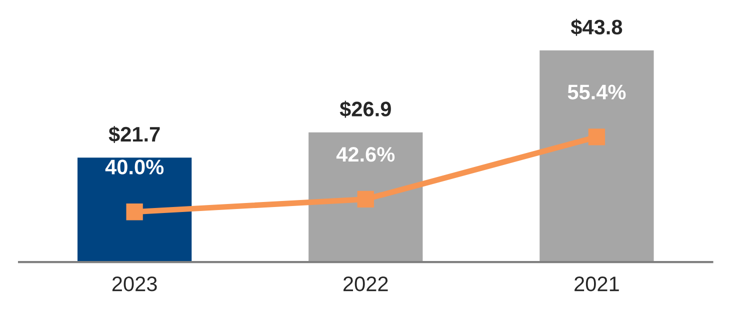 This screenshot has width=732, height=320. I want to click on data-label: $21.7, so click(134, 134).